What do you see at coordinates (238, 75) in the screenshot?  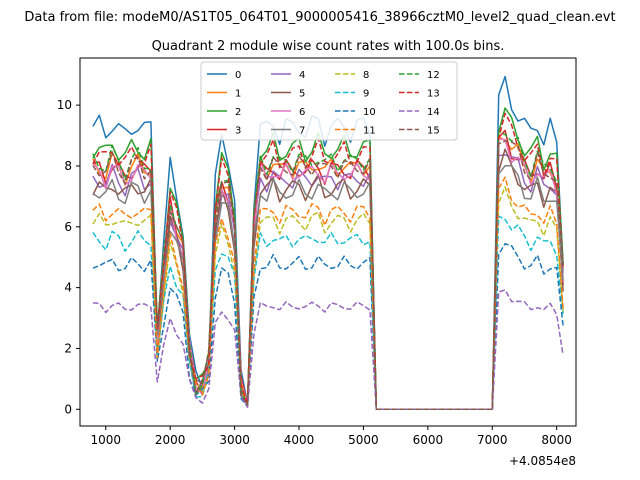 I see `legend-label-0: 0` at bounding box center [238, 75].